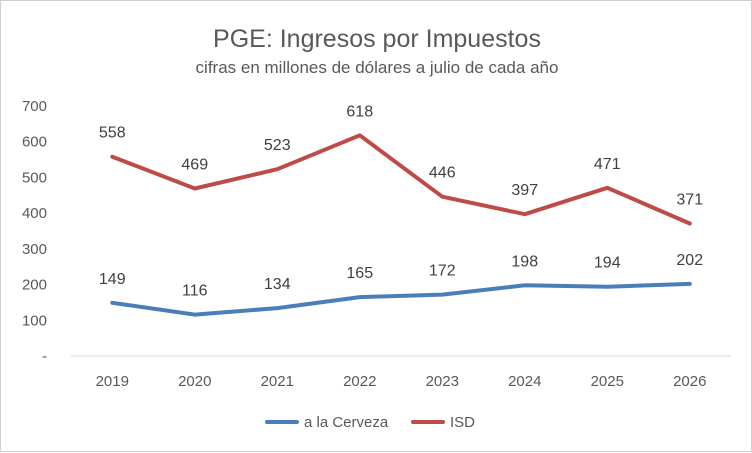 This screenshot has height=453, width=752. I want to click on data-label: 172, so click(442, 271).